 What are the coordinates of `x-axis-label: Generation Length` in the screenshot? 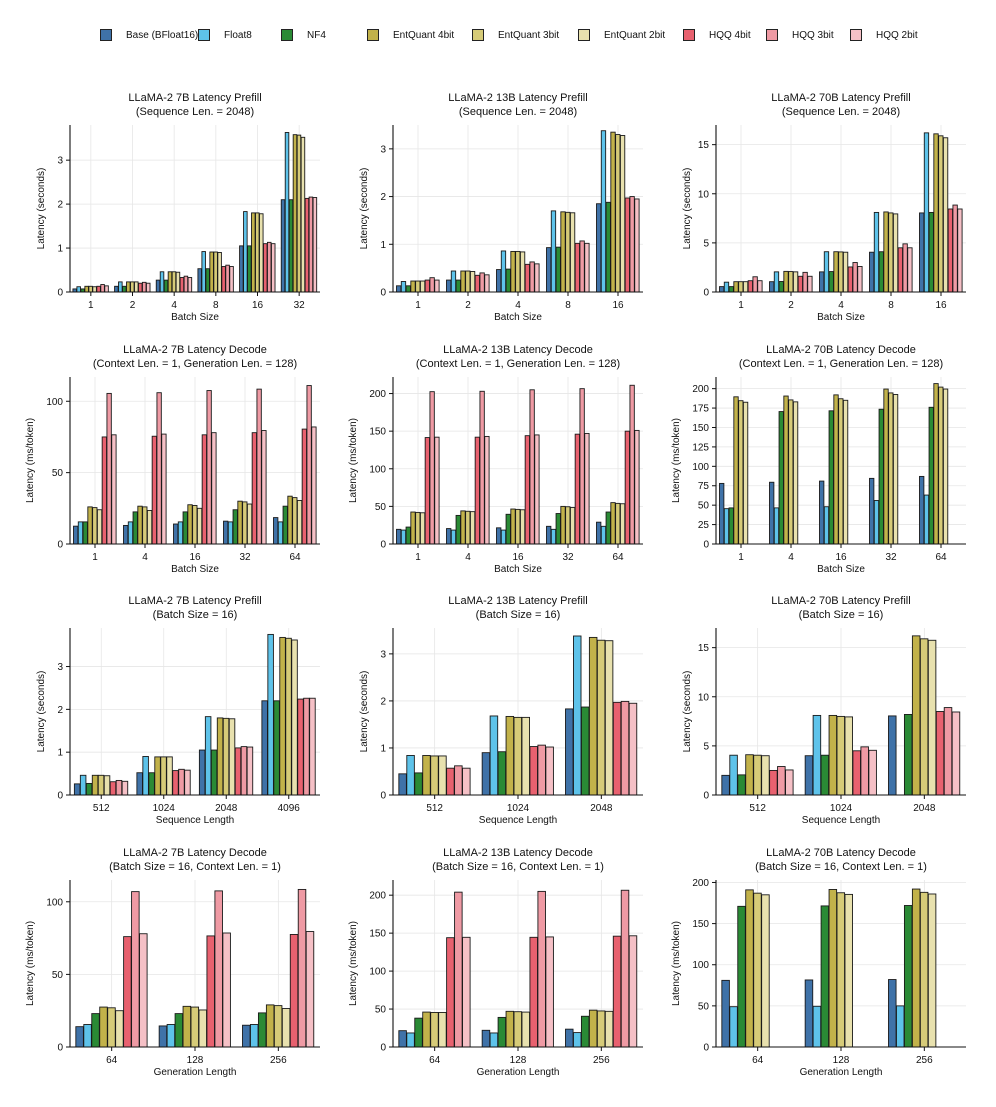 It's located at (841, 1072).